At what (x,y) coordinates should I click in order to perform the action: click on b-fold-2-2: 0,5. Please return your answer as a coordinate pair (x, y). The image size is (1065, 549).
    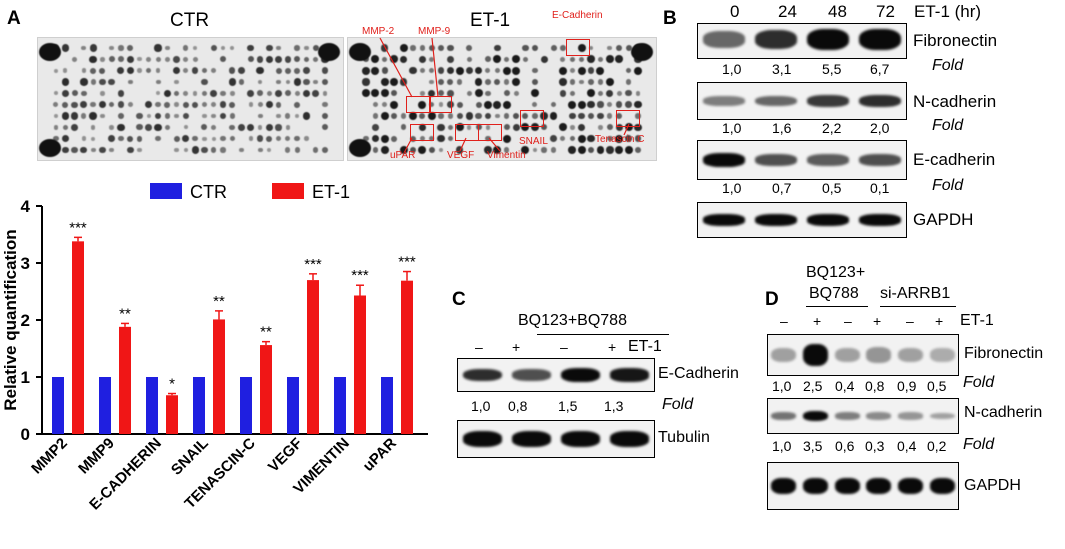
    Looking at the image, I should click on (832, 188).